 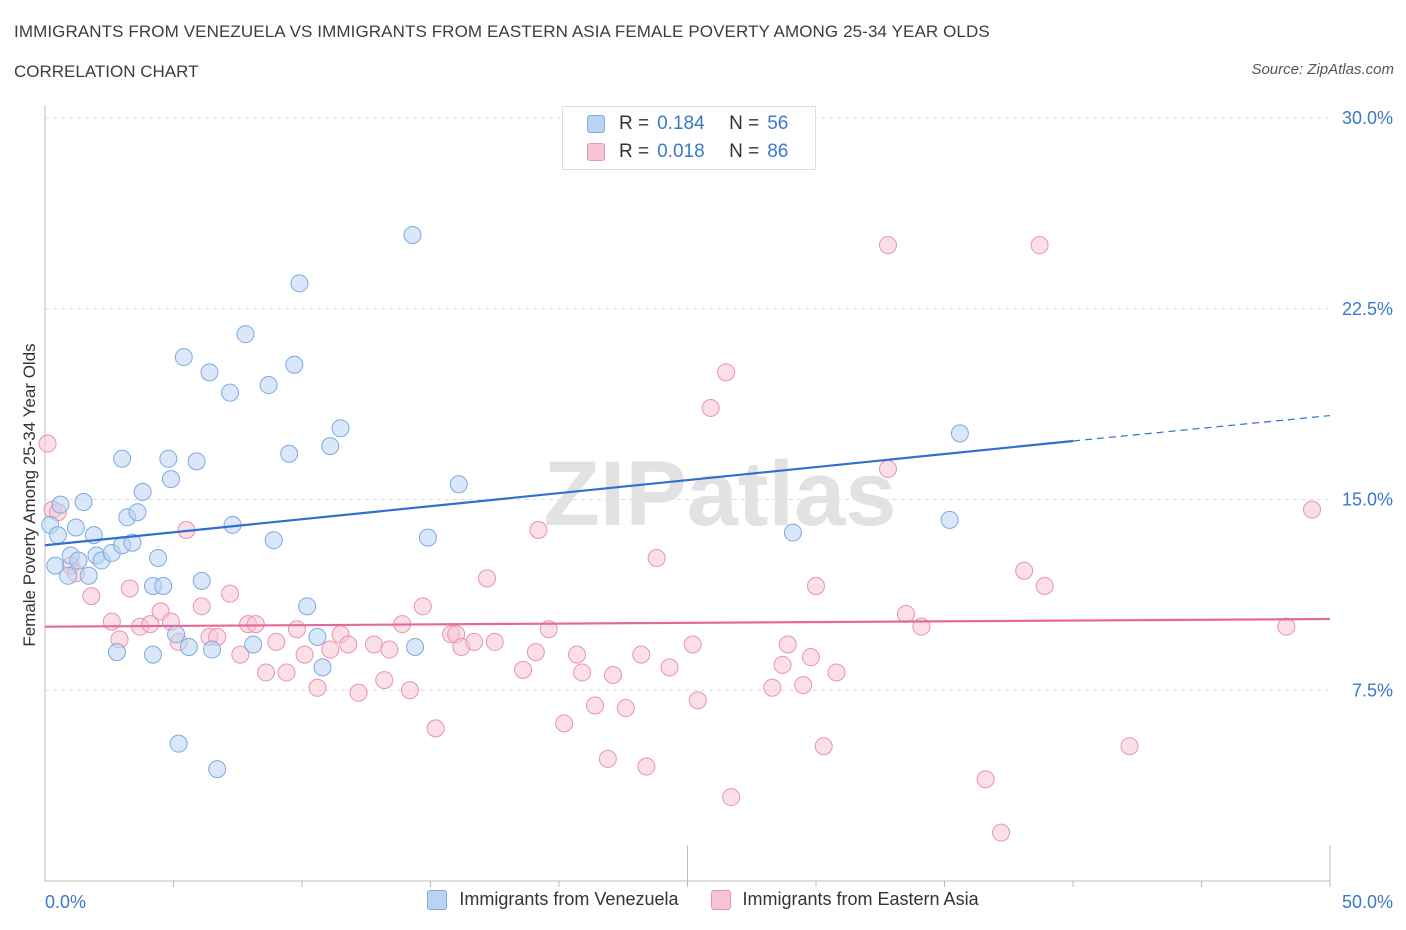 I want to click on legend-r-label: R =, so click(x=634, y=151).